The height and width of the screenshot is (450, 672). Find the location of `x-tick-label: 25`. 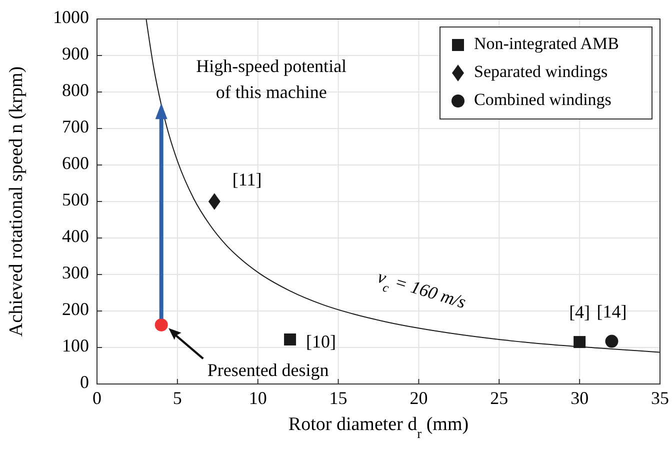

x-tick-label: 25 is located at coordinates (499, 398).